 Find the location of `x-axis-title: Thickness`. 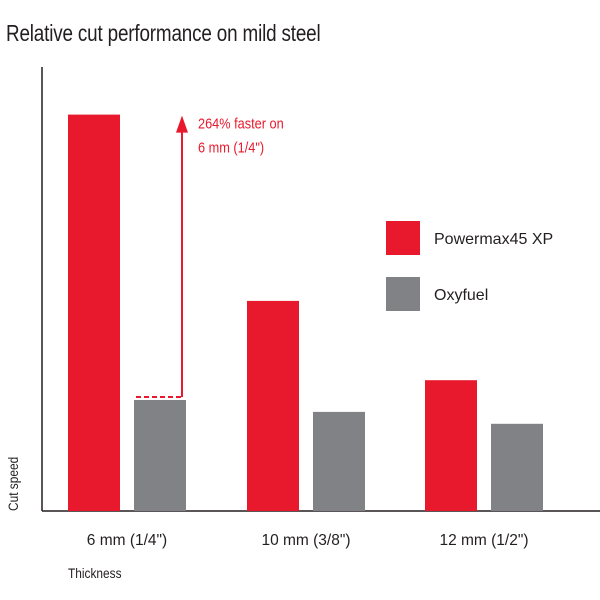

x-axis-title: Thickness is located at coordinates (95, 573).